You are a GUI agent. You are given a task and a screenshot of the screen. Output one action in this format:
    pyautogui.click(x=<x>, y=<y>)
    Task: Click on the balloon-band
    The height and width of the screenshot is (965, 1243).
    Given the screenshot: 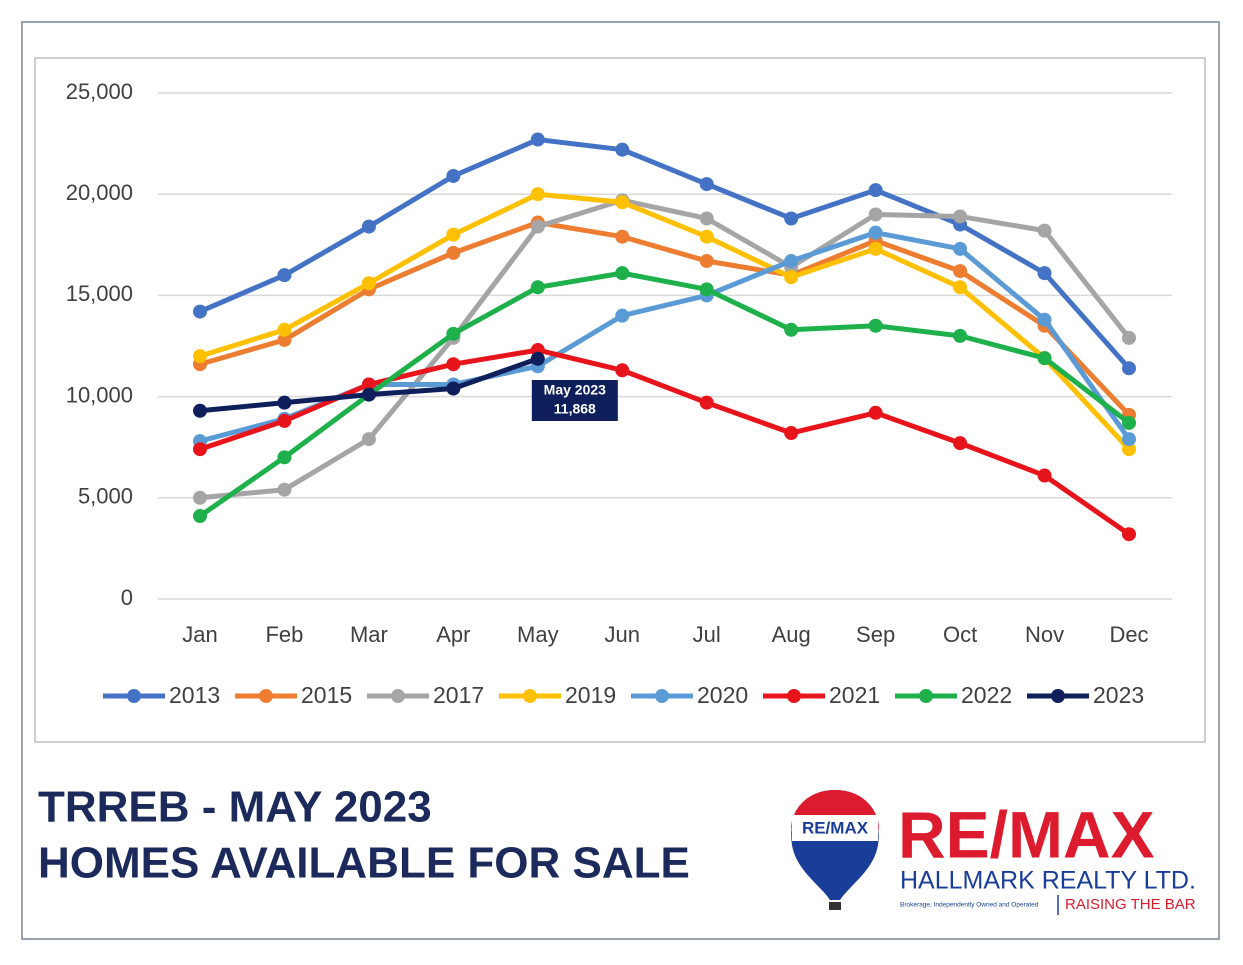 What is the action you would take?
    pyautogui.click(x=835, y=828)
    